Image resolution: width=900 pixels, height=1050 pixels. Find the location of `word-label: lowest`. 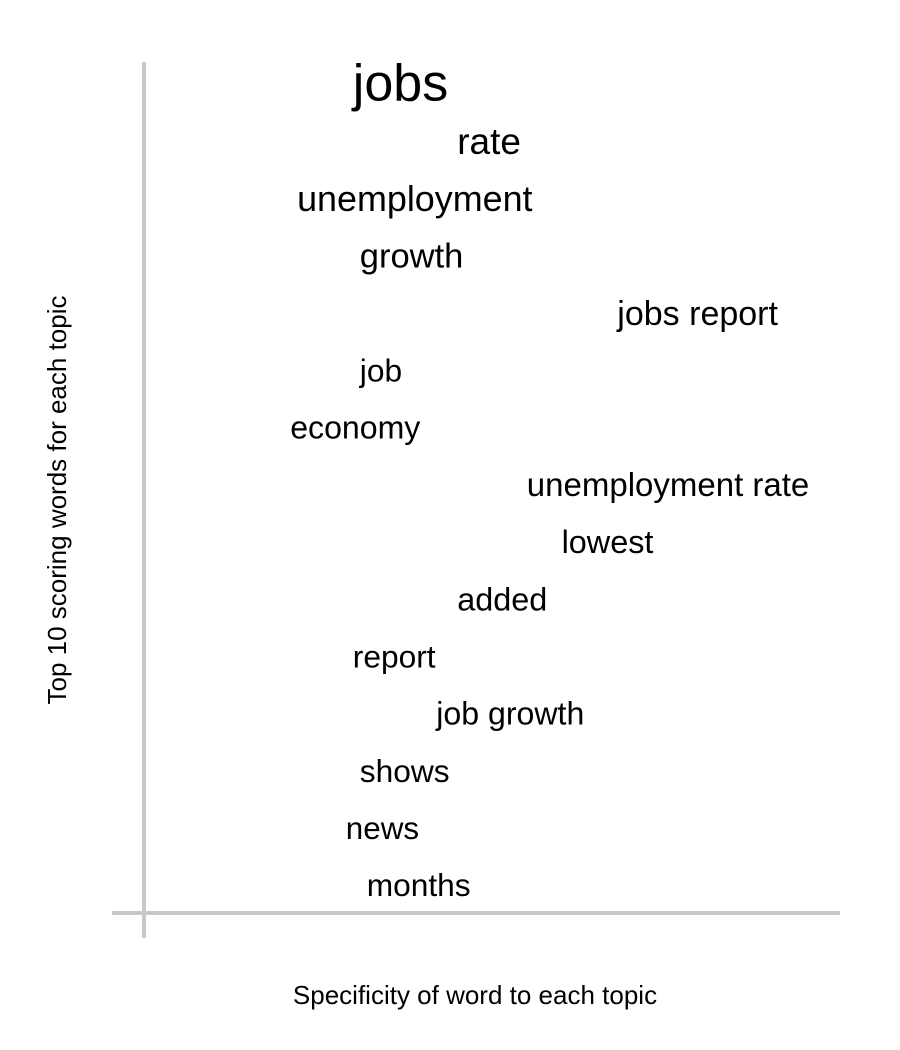

word-label: lowest is located at coordinates (608, 542).